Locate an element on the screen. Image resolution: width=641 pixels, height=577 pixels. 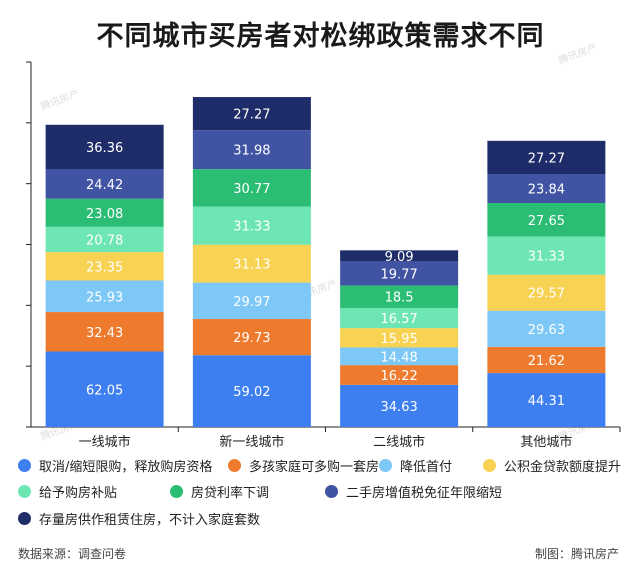
legend-item: 房贷利率下调 is located at coordinates (219, 491).